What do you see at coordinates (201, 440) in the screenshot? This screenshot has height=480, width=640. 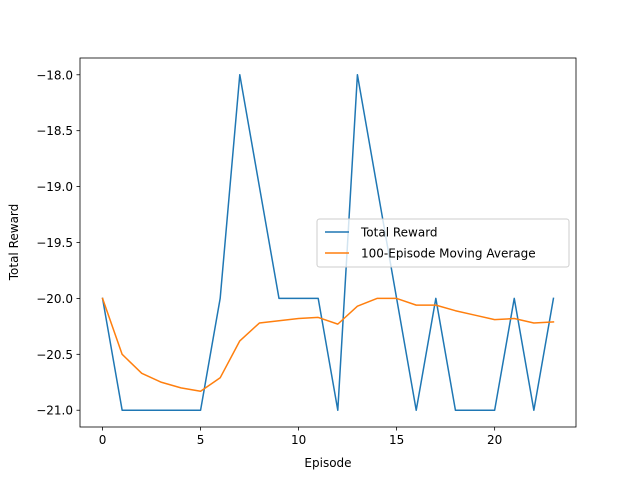 I see `x-tick-label: 5` at bounding box center [201, 440].